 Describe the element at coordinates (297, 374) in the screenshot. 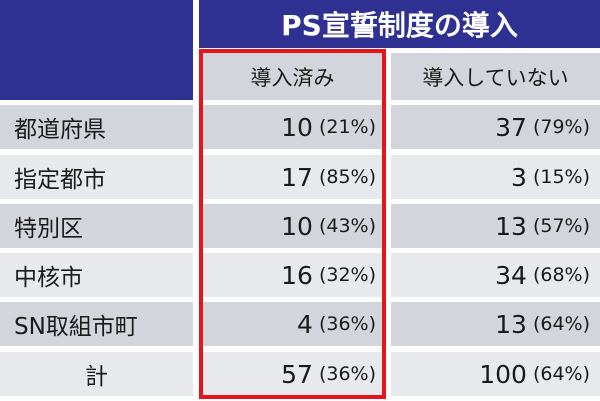

I see `count-value: 57` at that location.